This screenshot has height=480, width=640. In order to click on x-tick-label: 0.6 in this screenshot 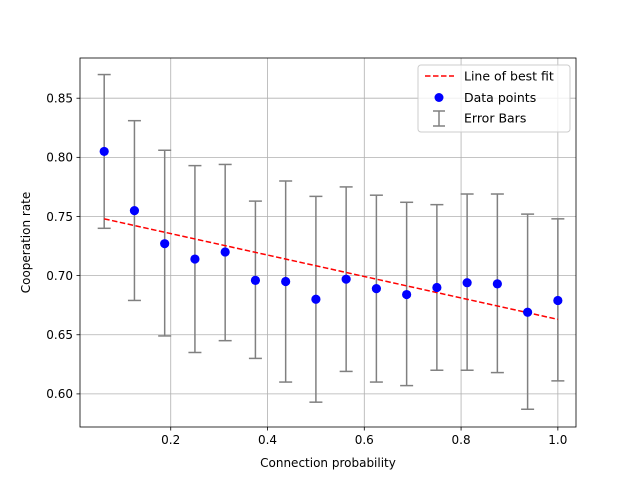, I will do `click(364, 440)`.